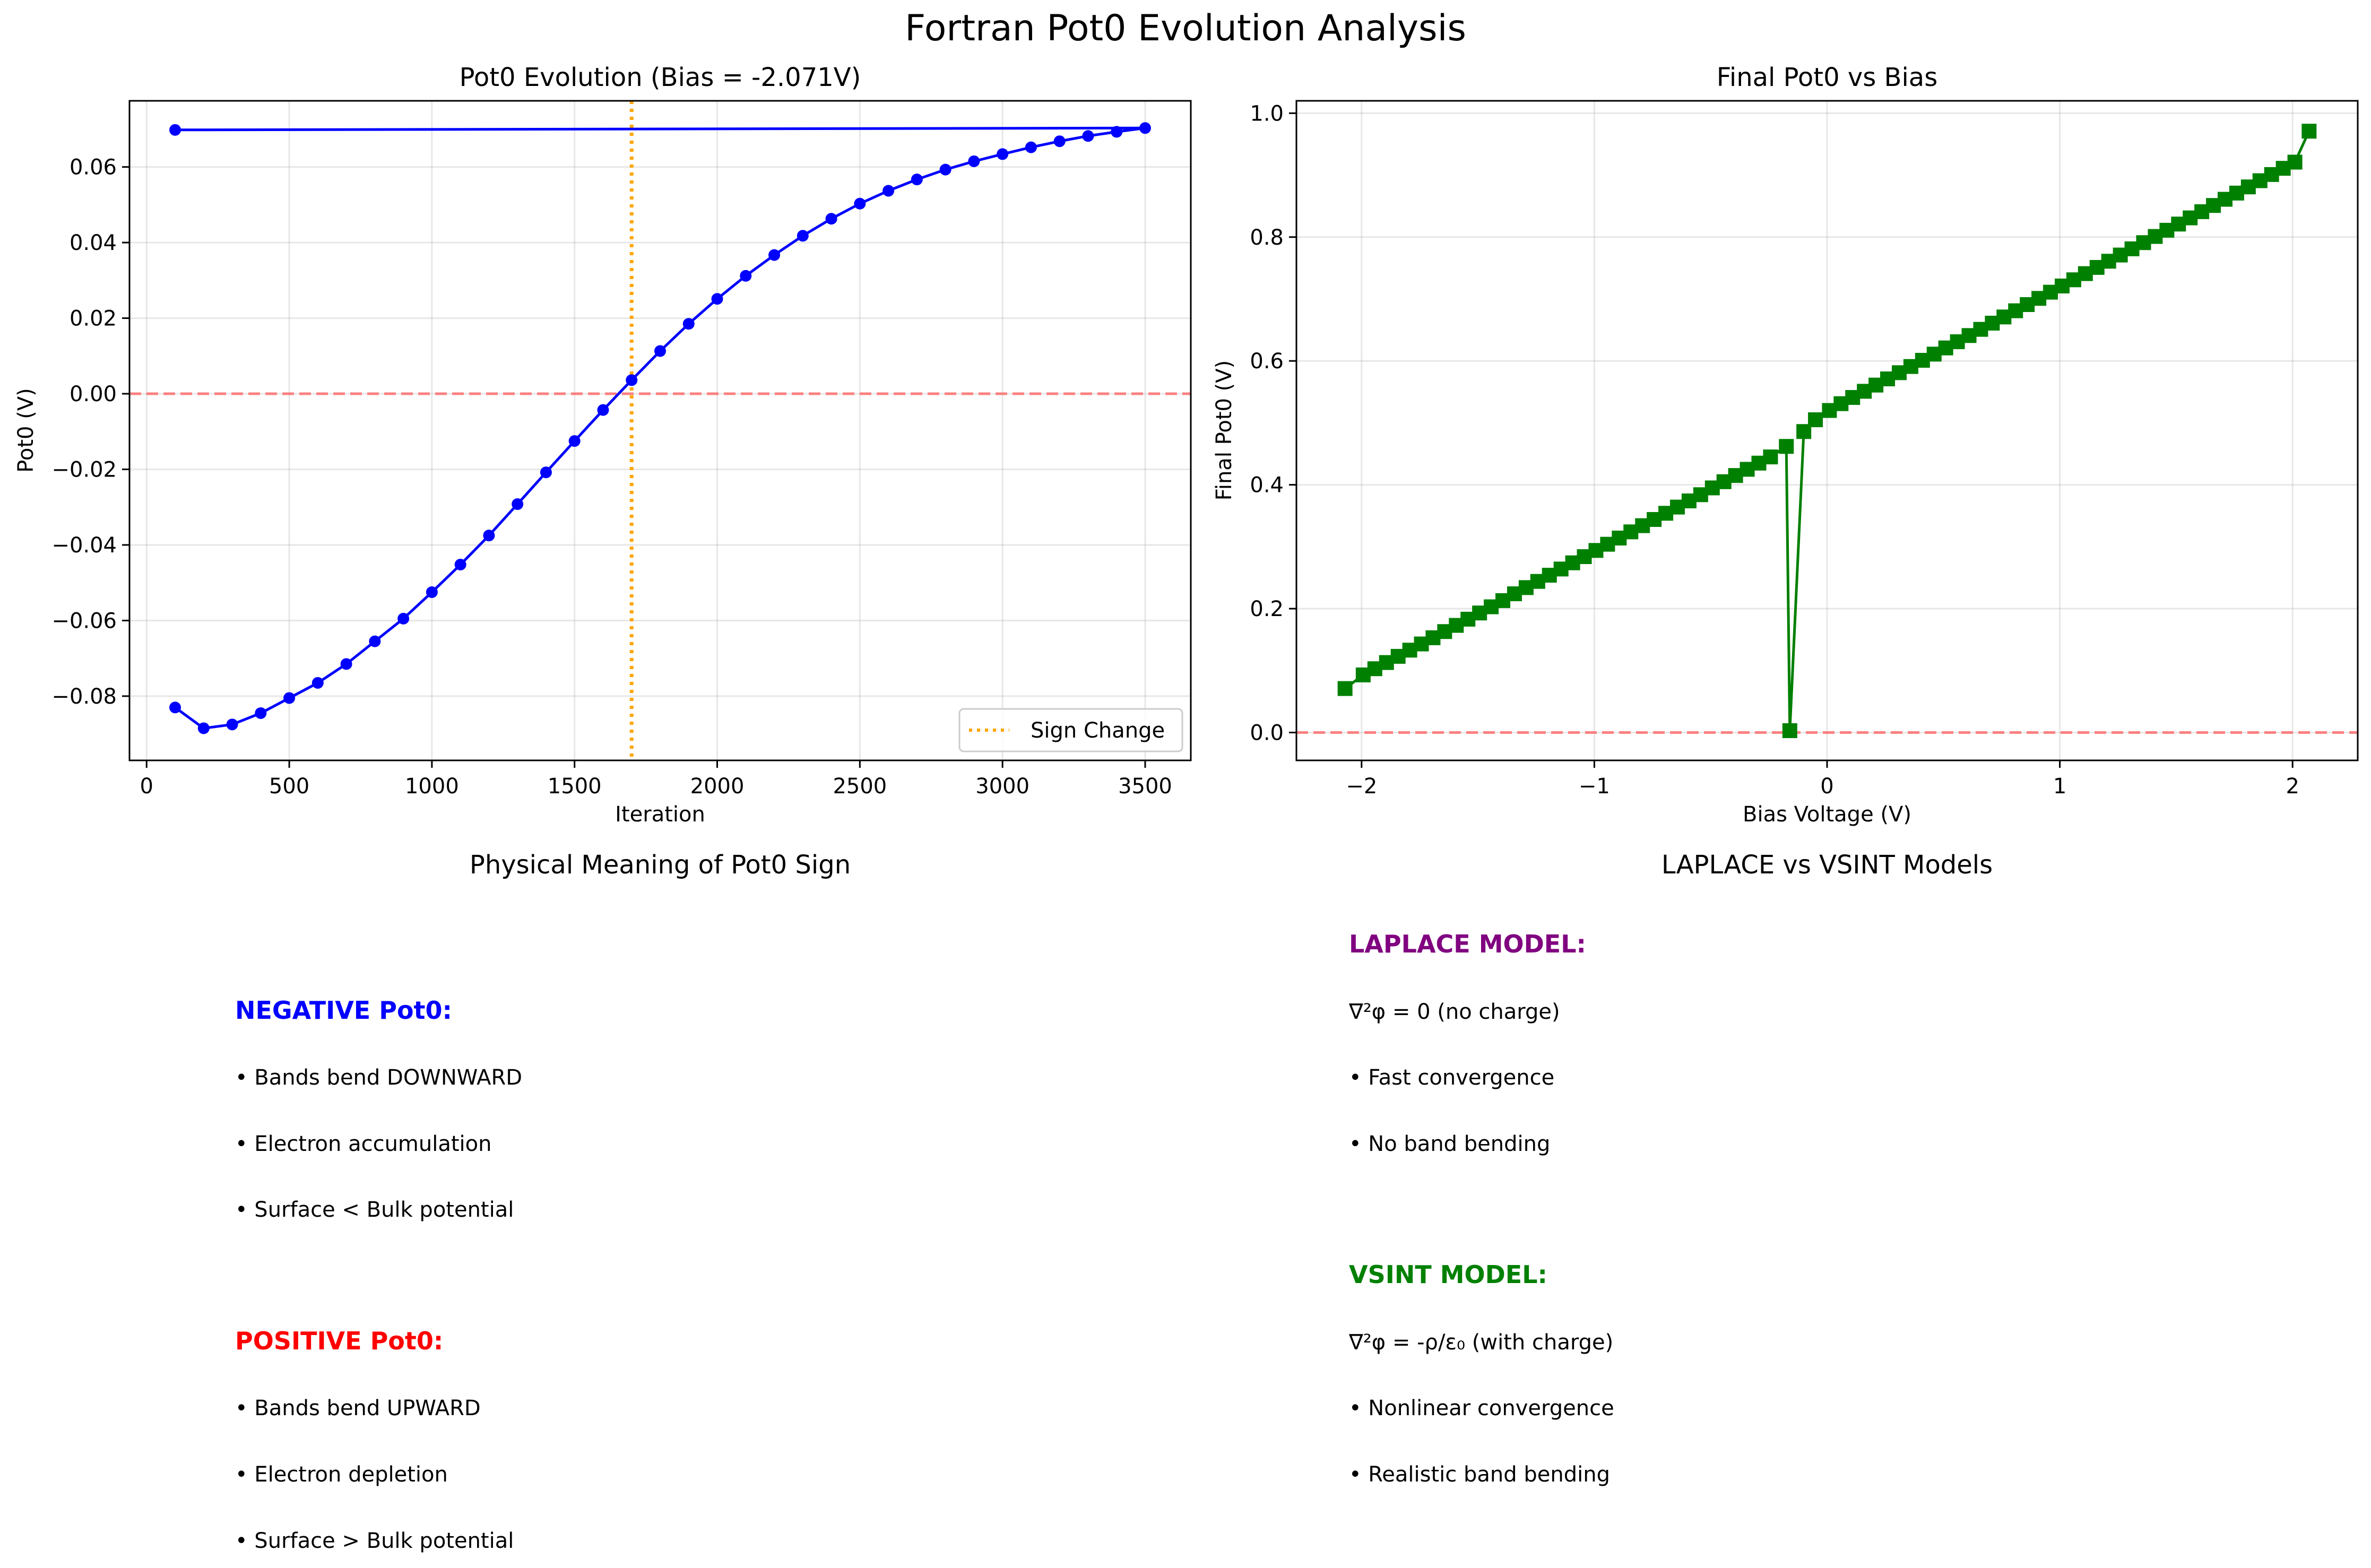  Describe the element at coordinates (84, 470) in the screenshot. I see `y-tick-label: −0.02` at that location.